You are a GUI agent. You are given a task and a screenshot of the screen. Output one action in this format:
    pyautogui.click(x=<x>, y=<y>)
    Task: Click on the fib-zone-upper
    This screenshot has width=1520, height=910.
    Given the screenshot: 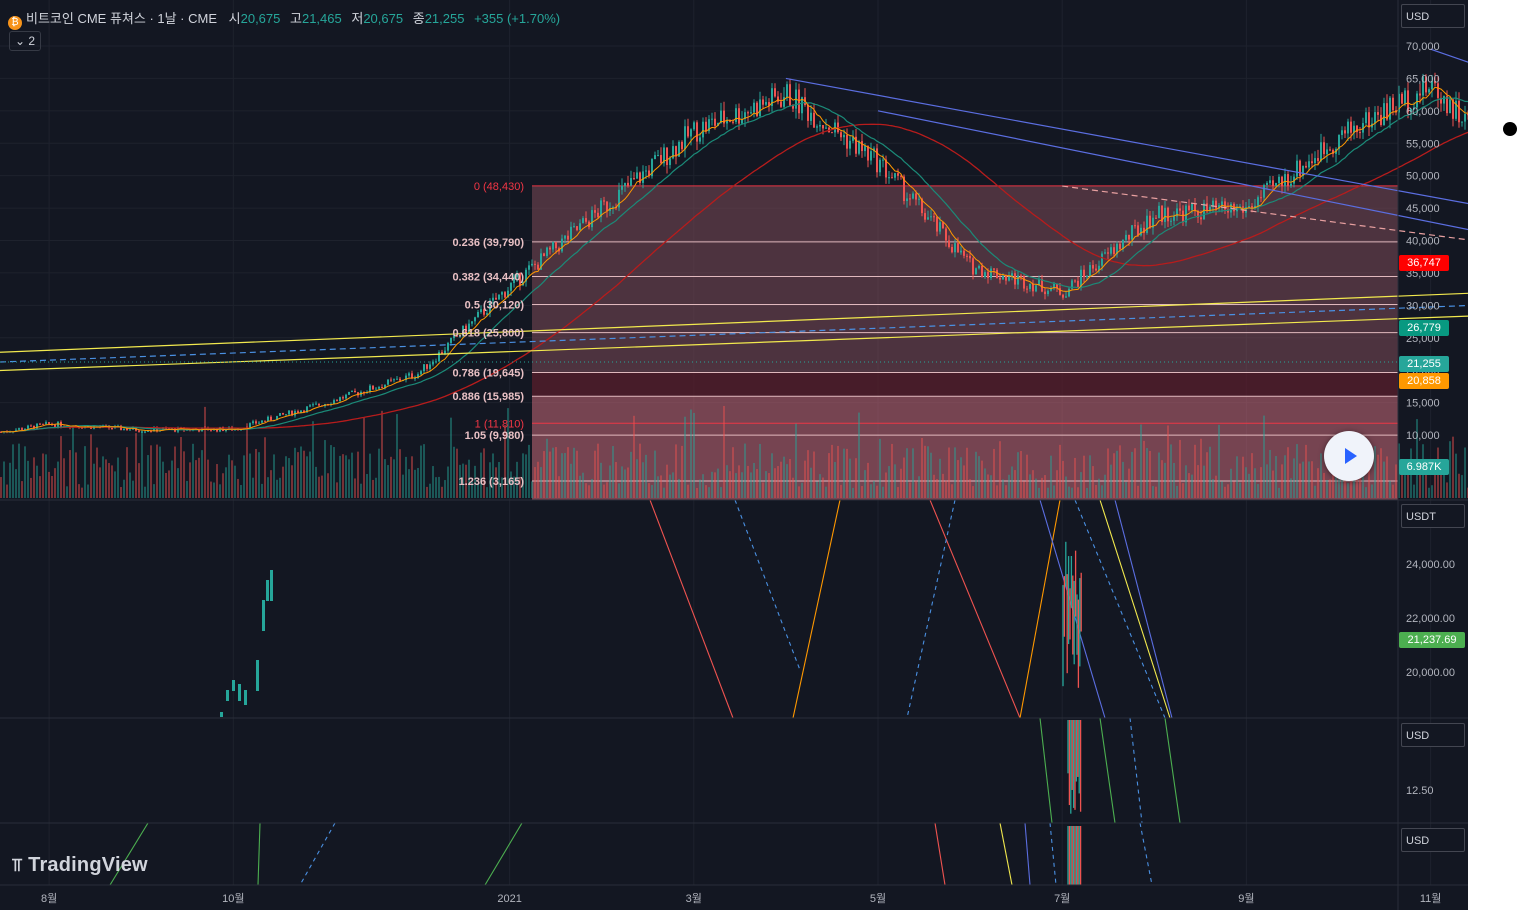 What is the action you would take?
    pyautogui.click(x=965, y=279)
    